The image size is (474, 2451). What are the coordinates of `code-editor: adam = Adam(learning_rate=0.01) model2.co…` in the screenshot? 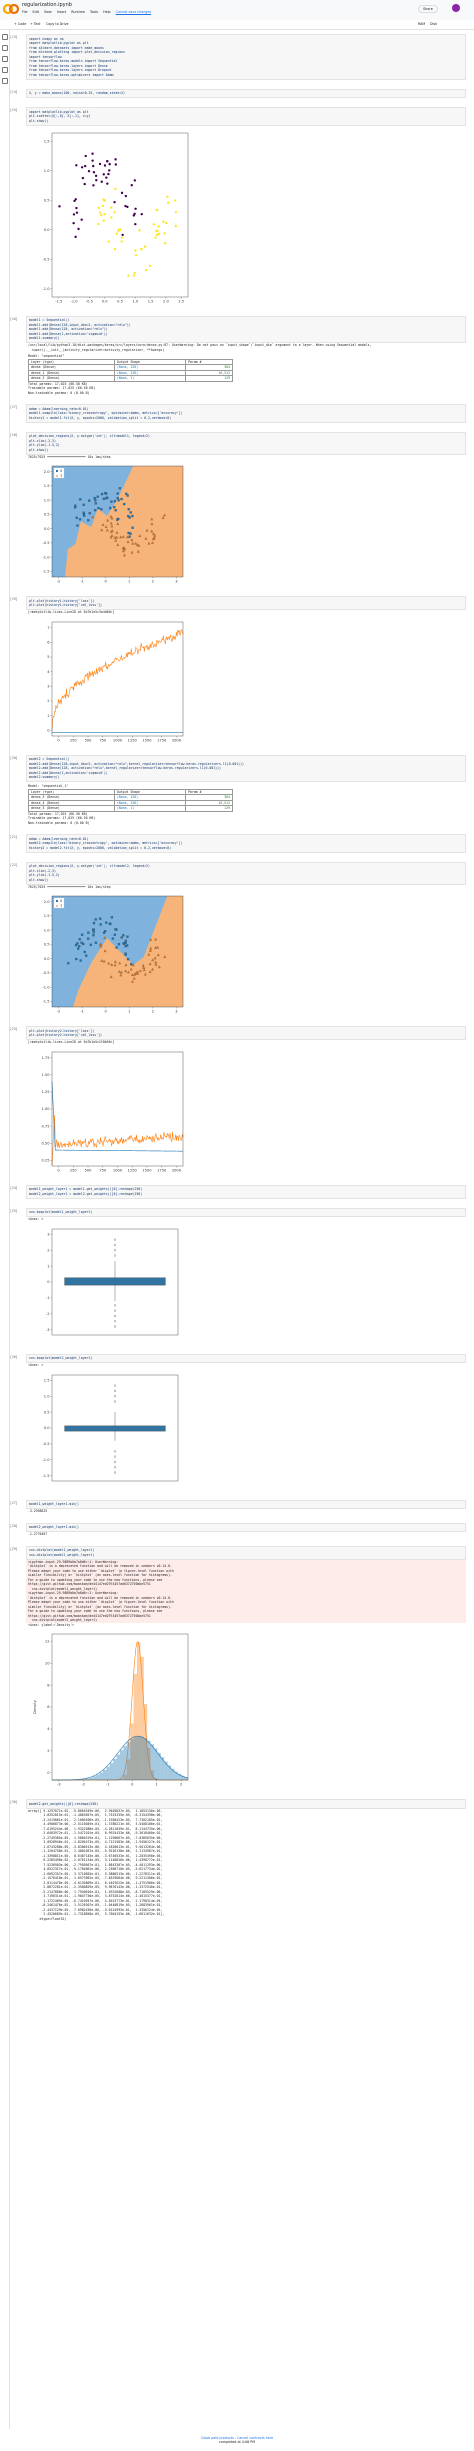 It's located at (246, 843).